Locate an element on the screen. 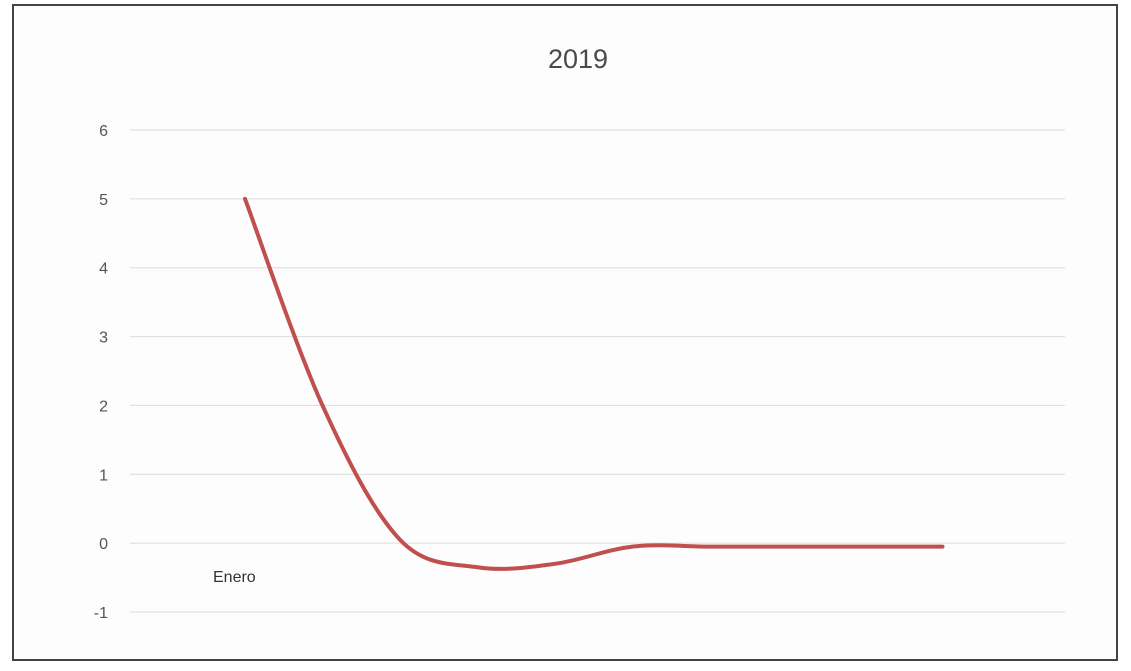  chart-title: 2019 is located at coordinates (578, 59).